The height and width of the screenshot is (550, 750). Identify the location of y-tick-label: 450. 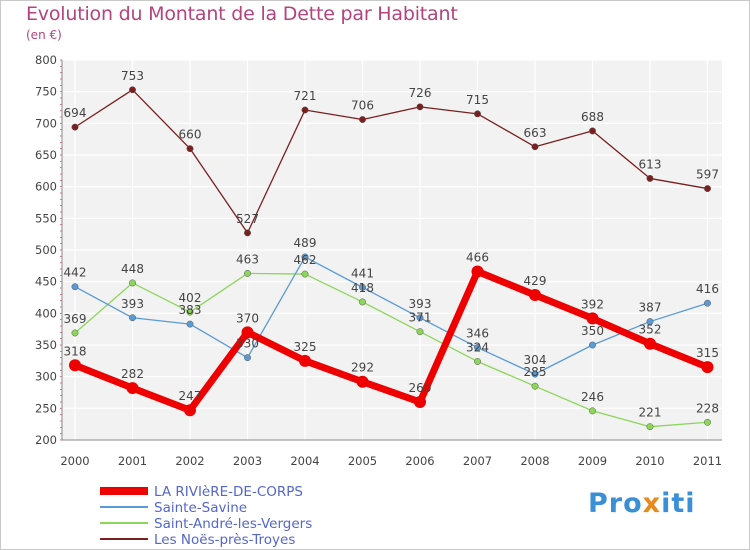
(46, 282).